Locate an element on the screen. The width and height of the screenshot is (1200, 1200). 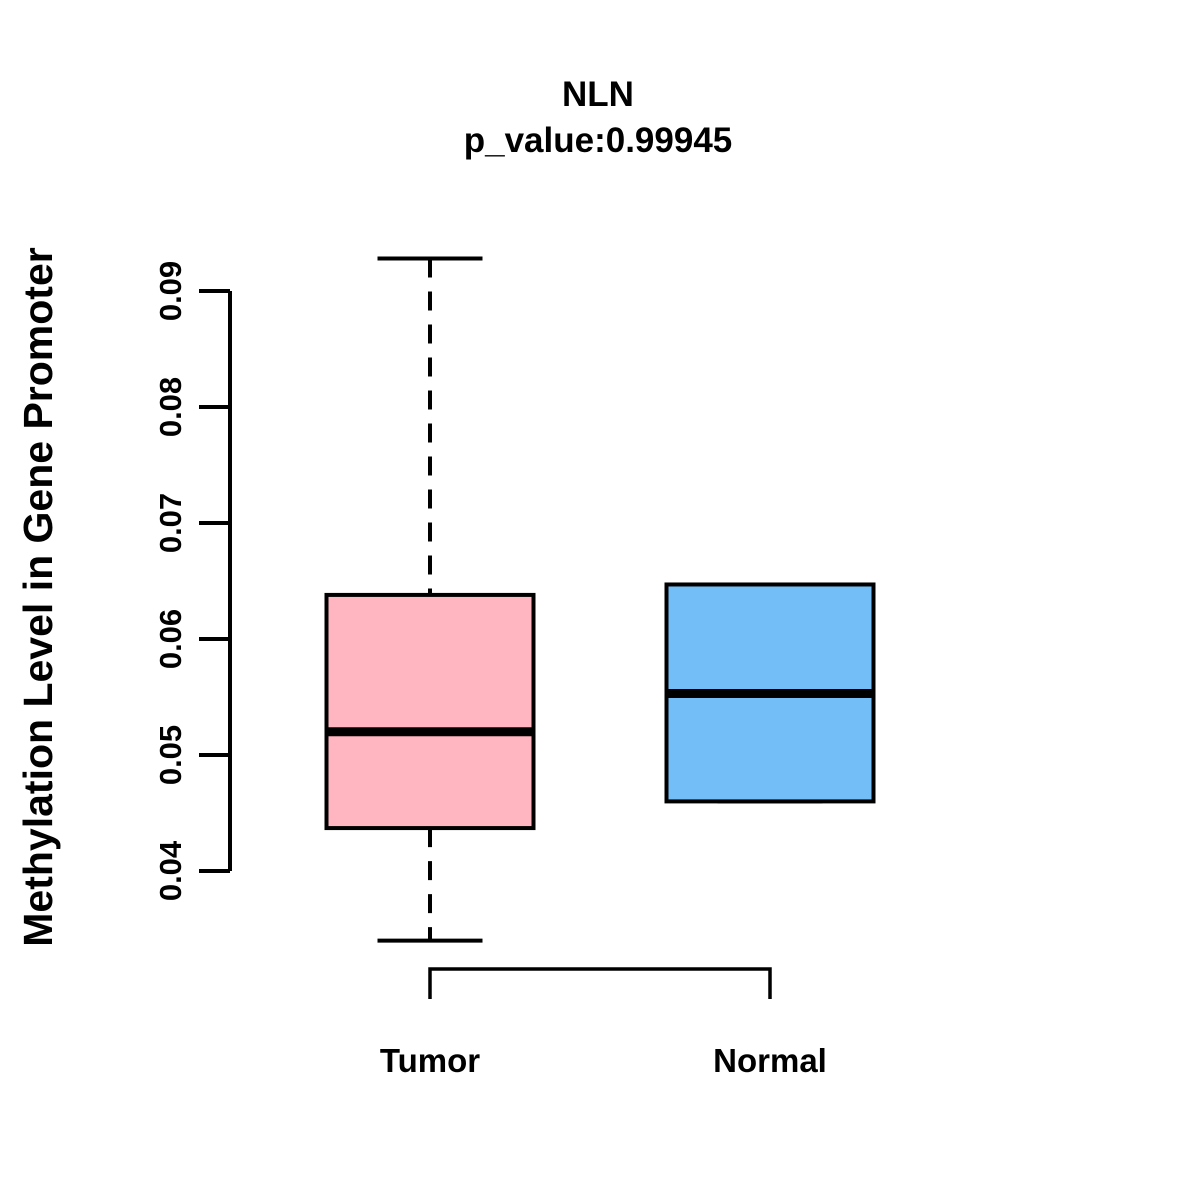
y-axis-tick-label: 0.04 is located at coordinates (170, 870).